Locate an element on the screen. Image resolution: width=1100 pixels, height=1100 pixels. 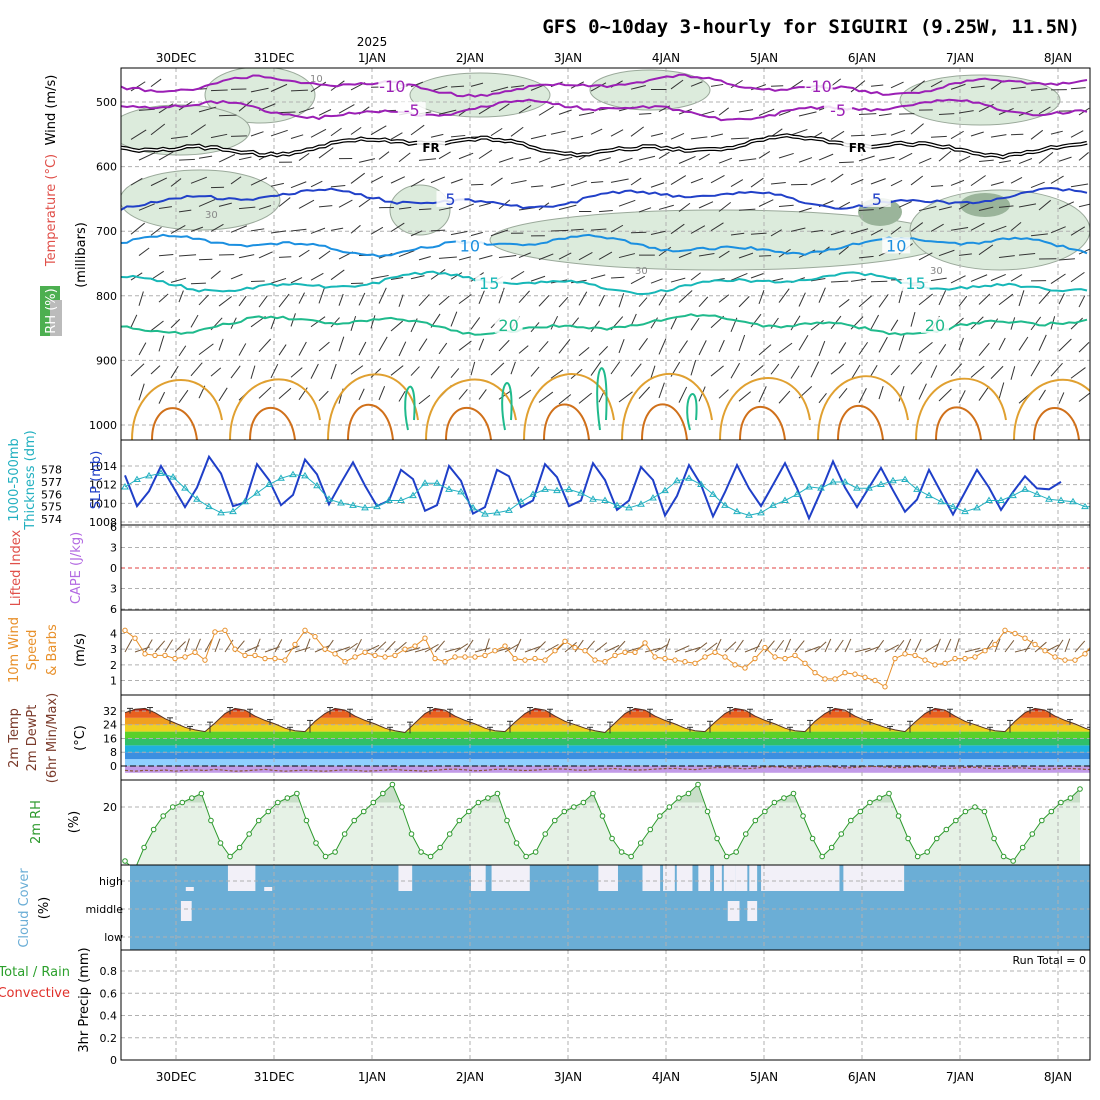
lifted-index-tick-label: 0 is located at coordinates (113, 568).